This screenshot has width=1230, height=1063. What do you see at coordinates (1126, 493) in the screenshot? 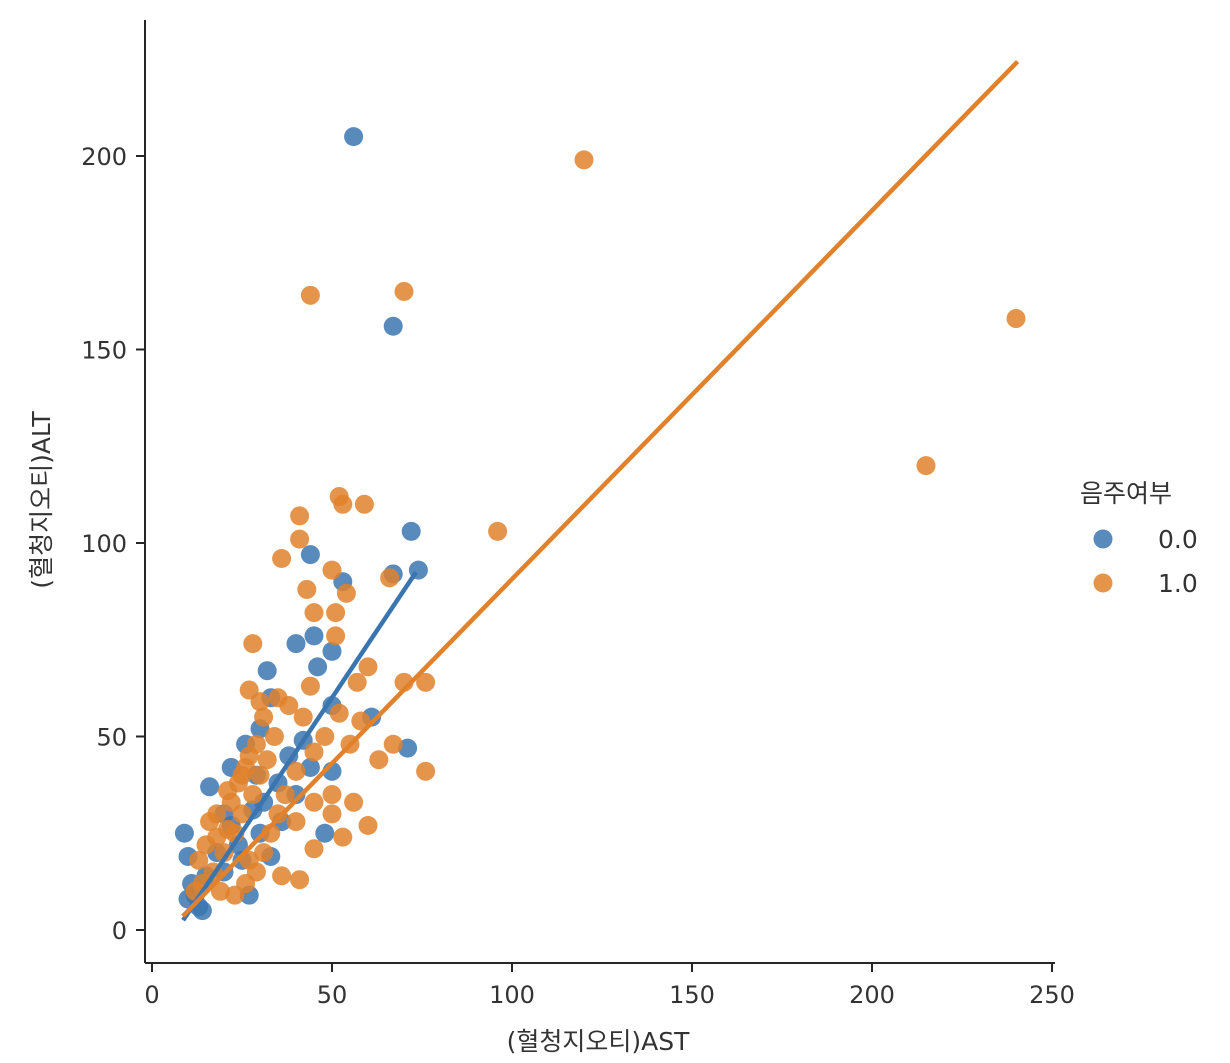
I see `legend-title: 음주여부` at bounding box center [1126, 493].